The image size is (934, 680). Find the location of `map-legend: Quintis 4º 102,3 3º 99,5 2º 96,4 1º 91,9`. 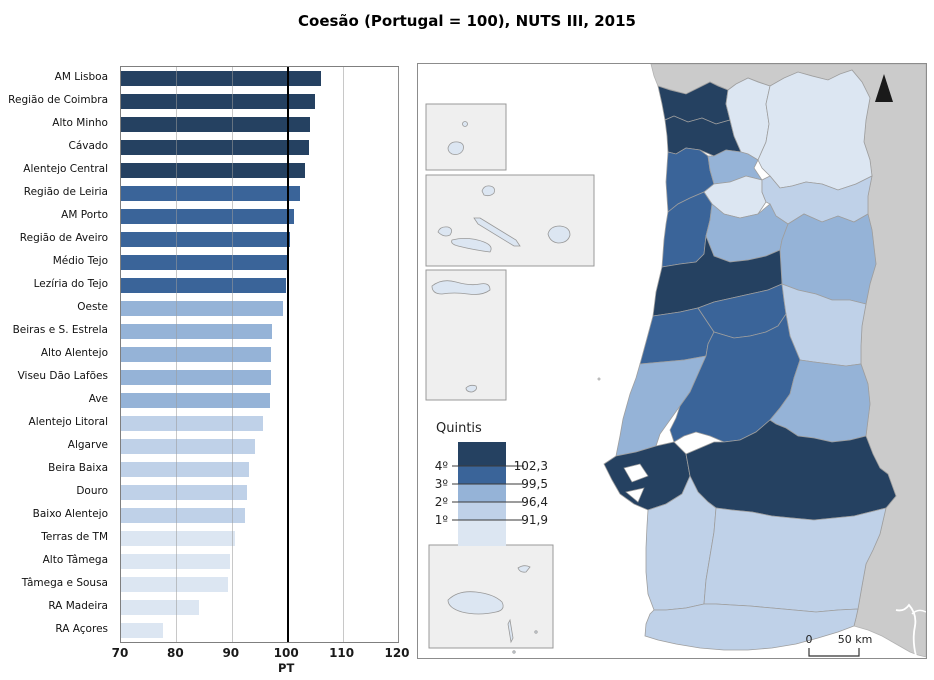

map-legend: Quintis 4º 102,3 3º 99,5 2º 96,4 1º 91,9 is located at coordinates (491, 483).